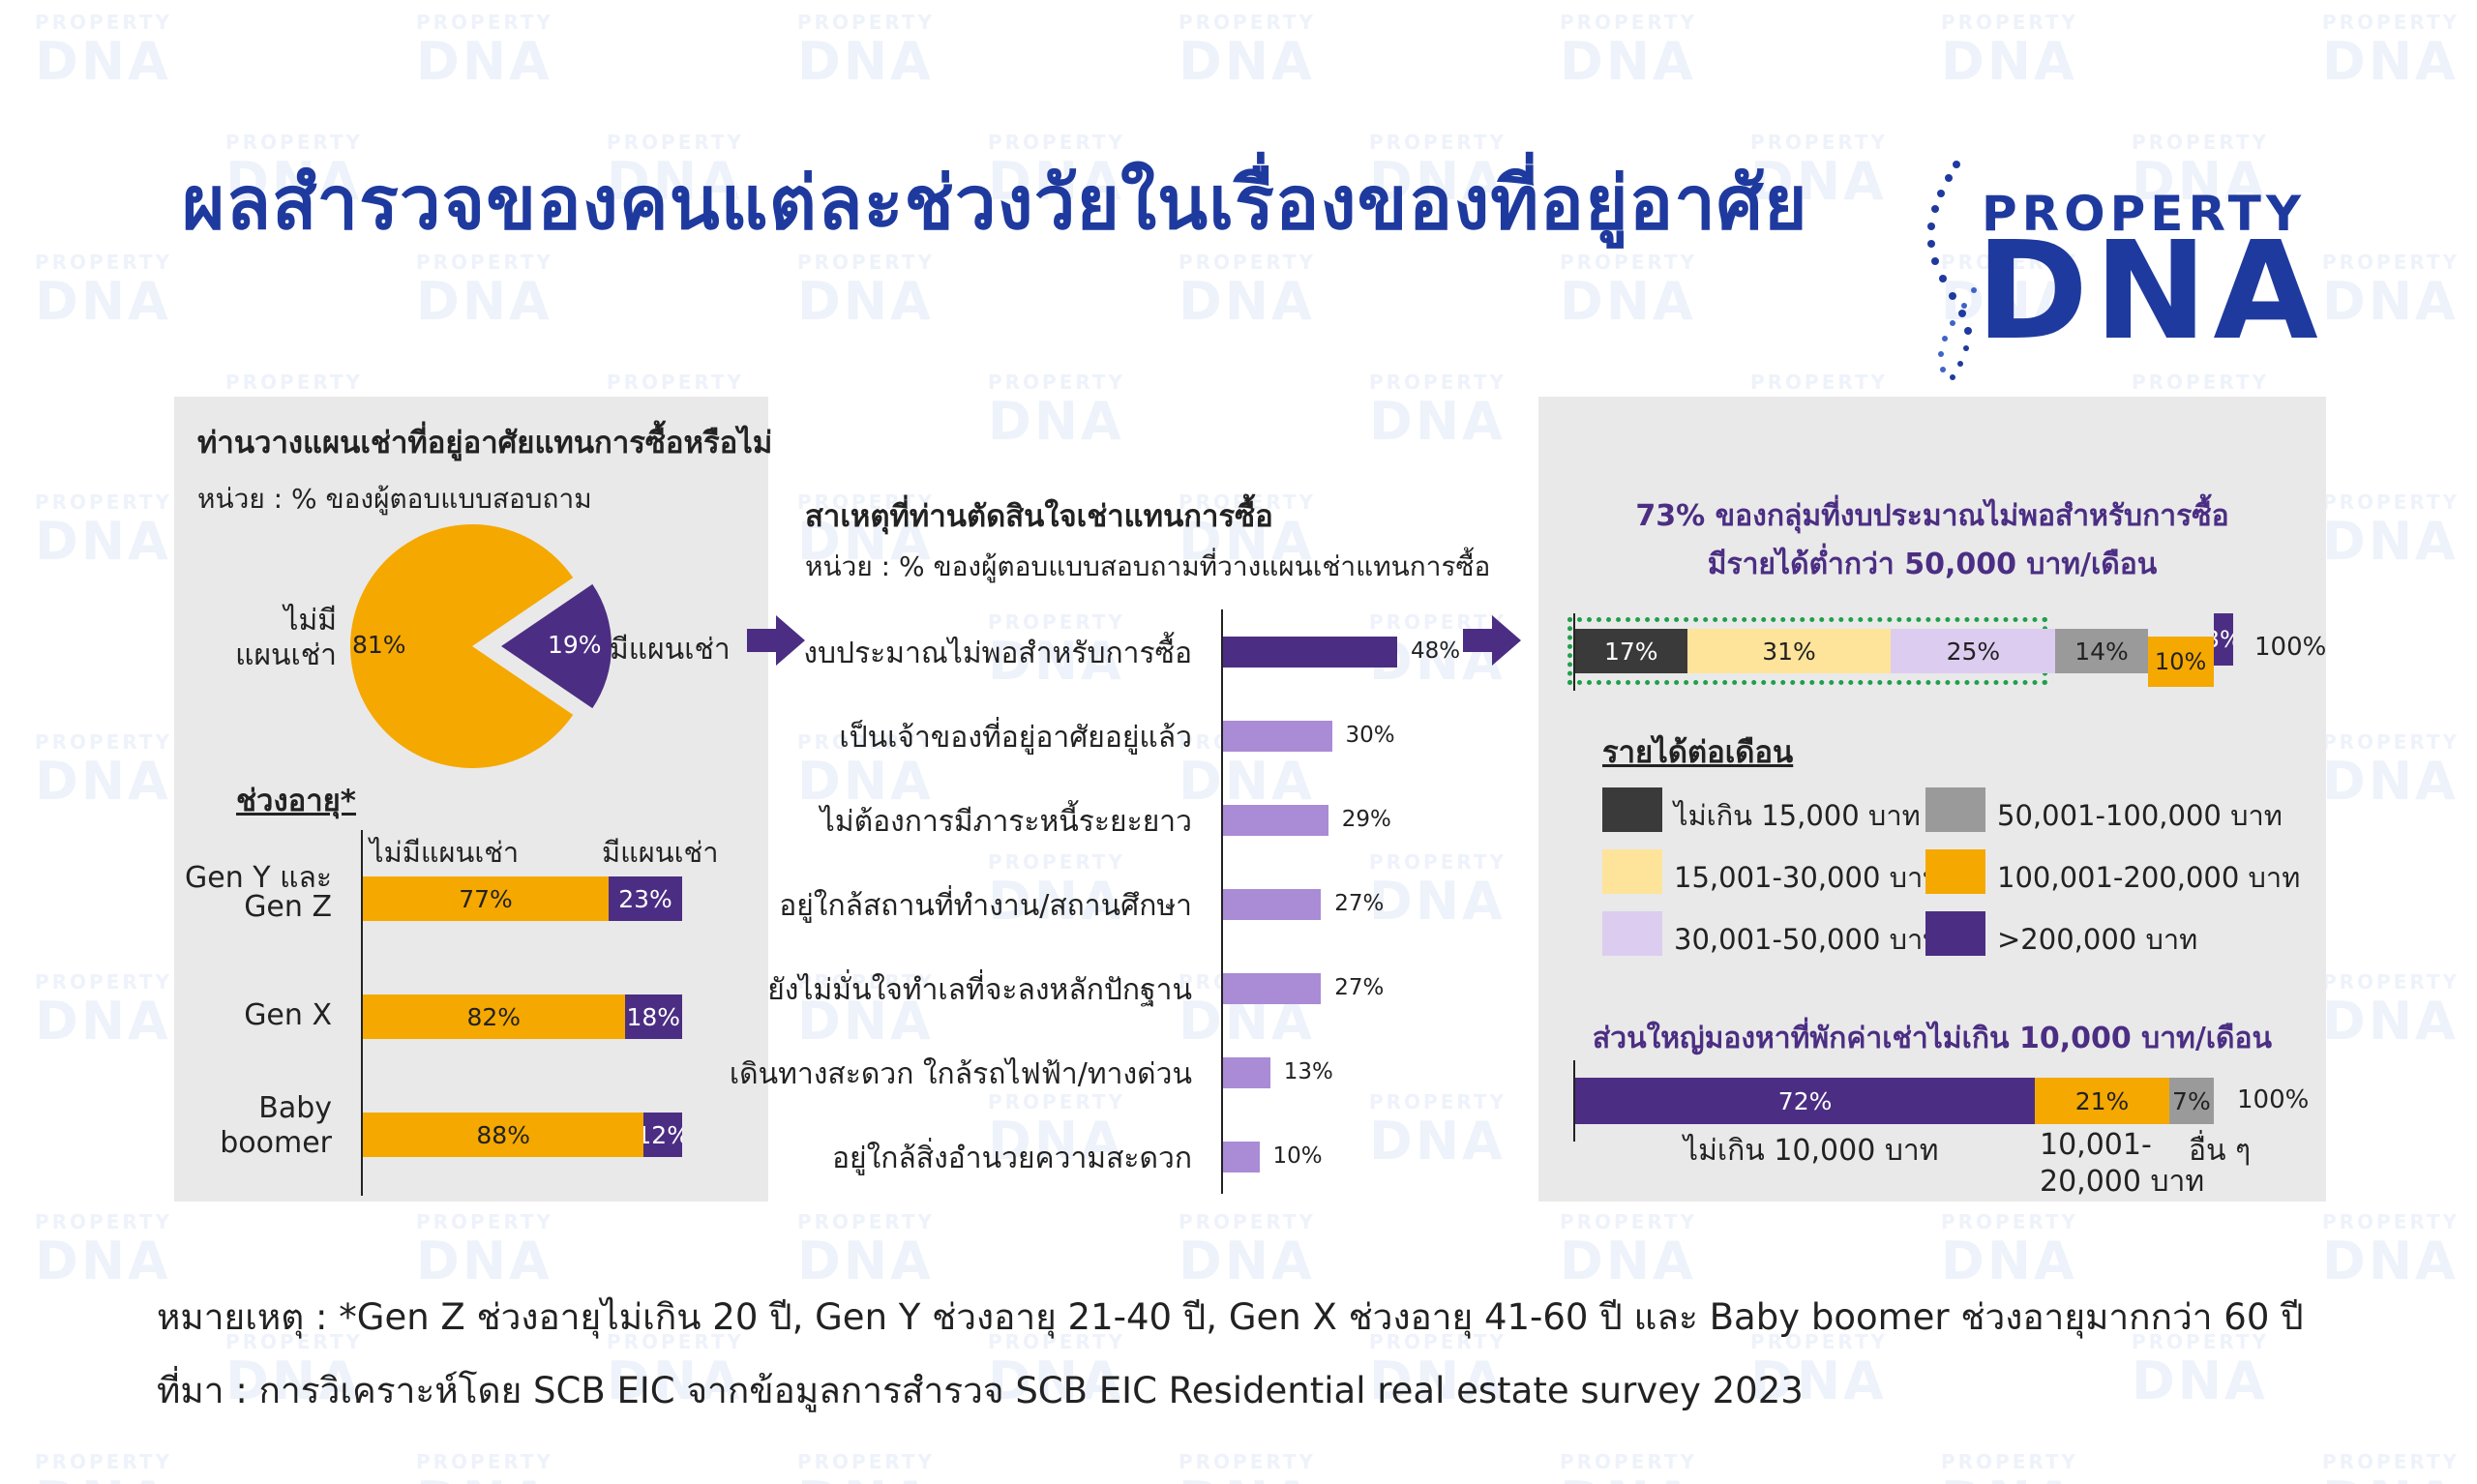 This screenshot has width=2477, height=1484. I want to click on age-bar-segment: 23%, so click(645, 898).